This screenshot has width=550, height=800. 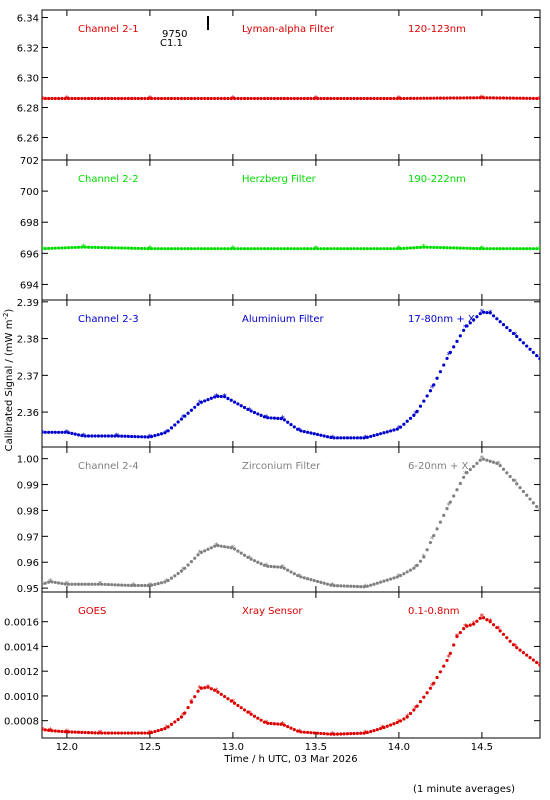 I want to click on y-tick-label: 1.00, so click(x=28, y=460).